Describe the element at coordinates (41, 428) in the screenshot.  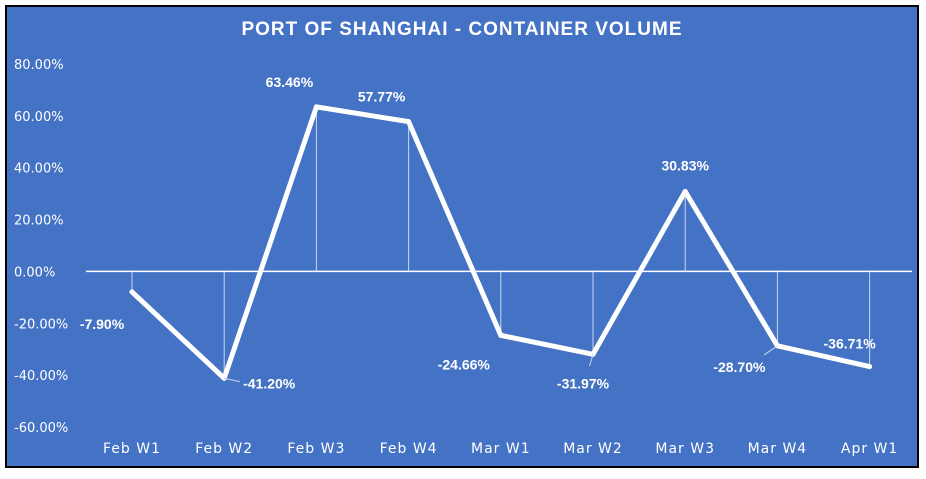
I see `y-tick-label: -60.00%` at that location.